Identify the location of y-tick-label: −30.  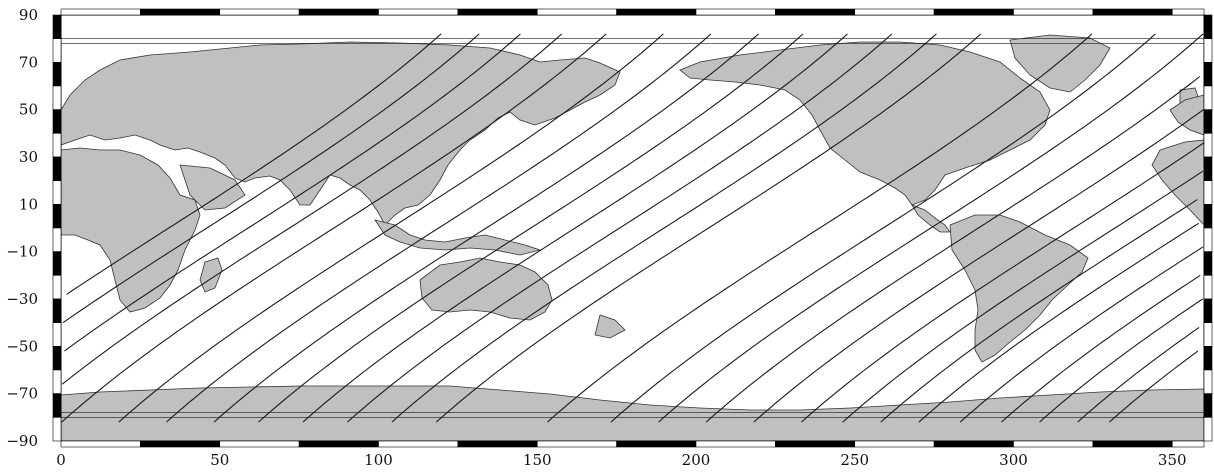
(22, 299).